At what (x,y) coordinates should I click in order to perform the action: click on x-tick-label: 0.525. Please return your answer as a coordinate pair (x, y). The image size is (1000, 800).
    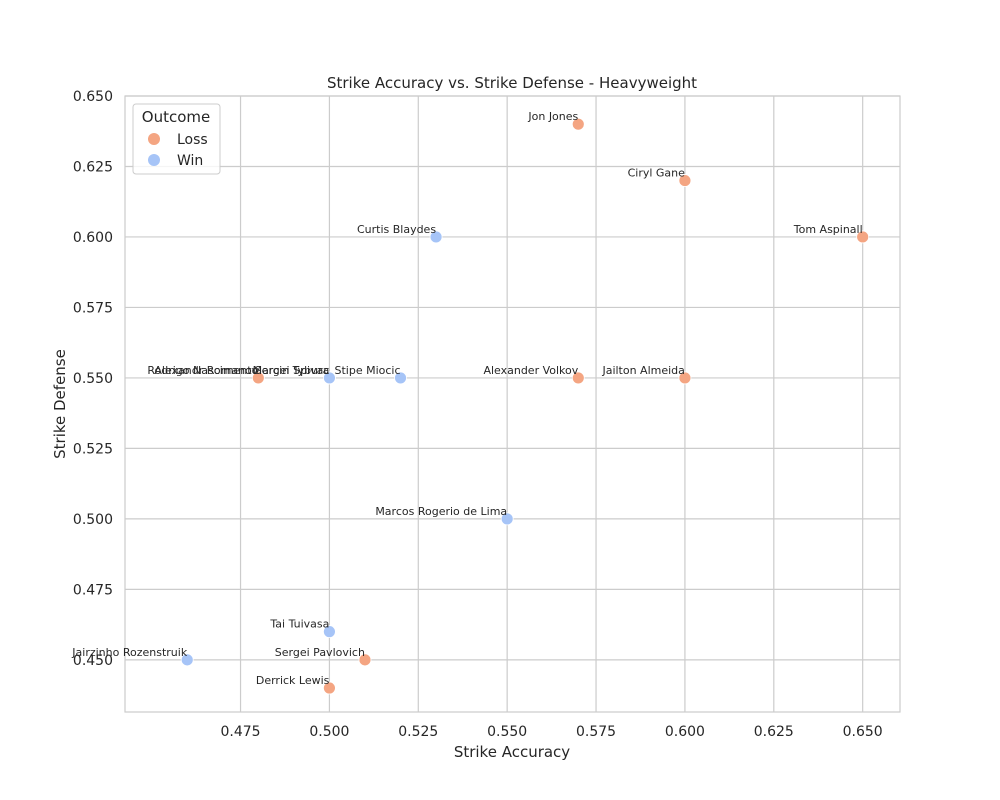
    Looking at the image, I should click on (418, 732).